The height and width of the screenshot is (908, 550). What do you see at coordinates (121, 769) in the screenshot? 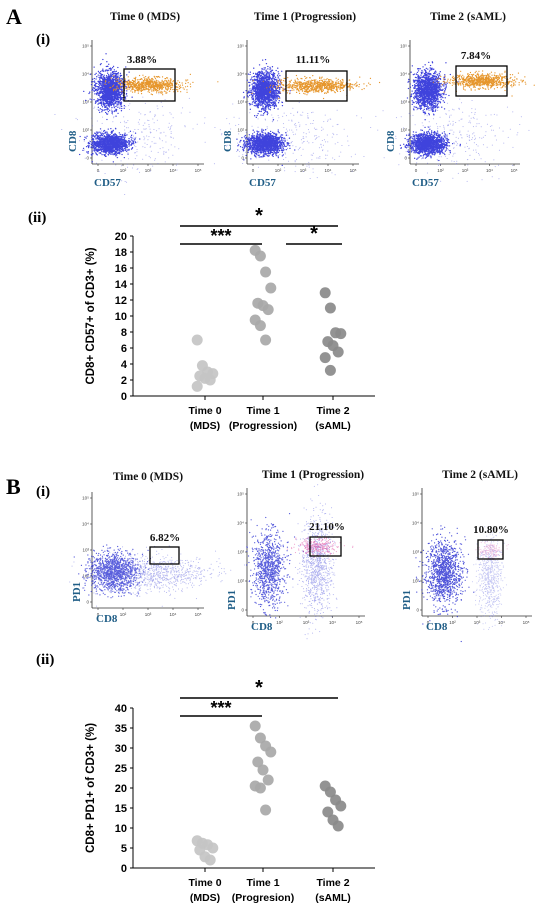
I see `y-tick-label: 25` at bounding box center [121, 769].